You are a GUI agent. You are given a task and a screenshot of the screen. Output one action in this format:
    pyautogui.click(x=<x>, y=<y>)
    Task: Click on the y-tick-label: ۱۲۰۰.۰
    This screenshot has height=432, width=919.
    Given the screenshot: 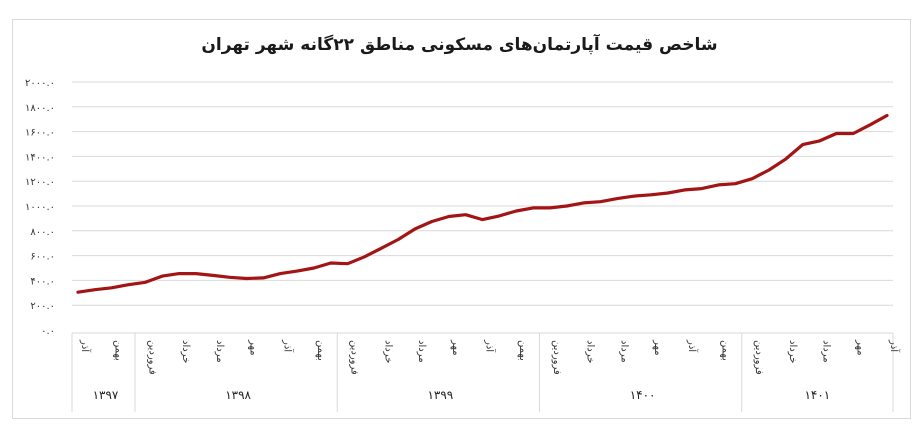 What is the action you would take?
    pyautogui.click(x=40, y=182)
    